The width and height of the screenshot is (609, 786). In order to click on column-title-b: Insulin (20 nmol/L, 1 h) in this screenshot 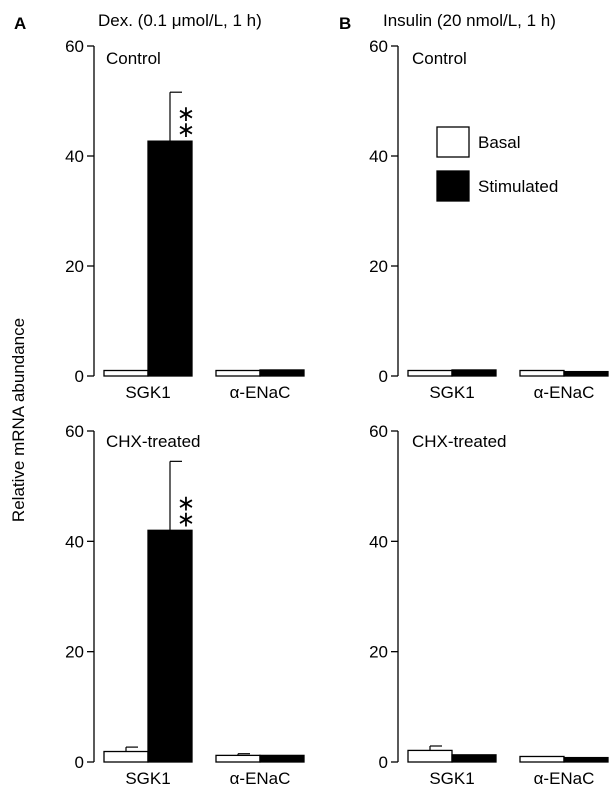, I will do `click(469, 20)`.